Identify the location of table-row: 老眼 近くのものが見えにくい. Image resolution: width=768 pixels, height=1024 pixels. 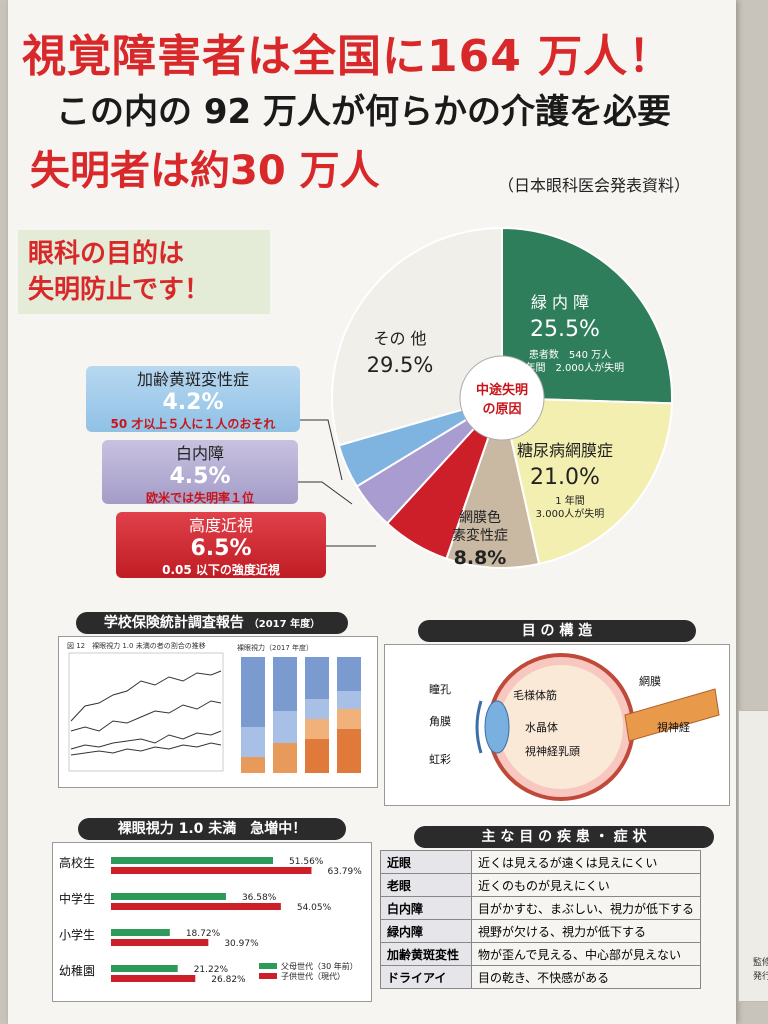
(541, 885).